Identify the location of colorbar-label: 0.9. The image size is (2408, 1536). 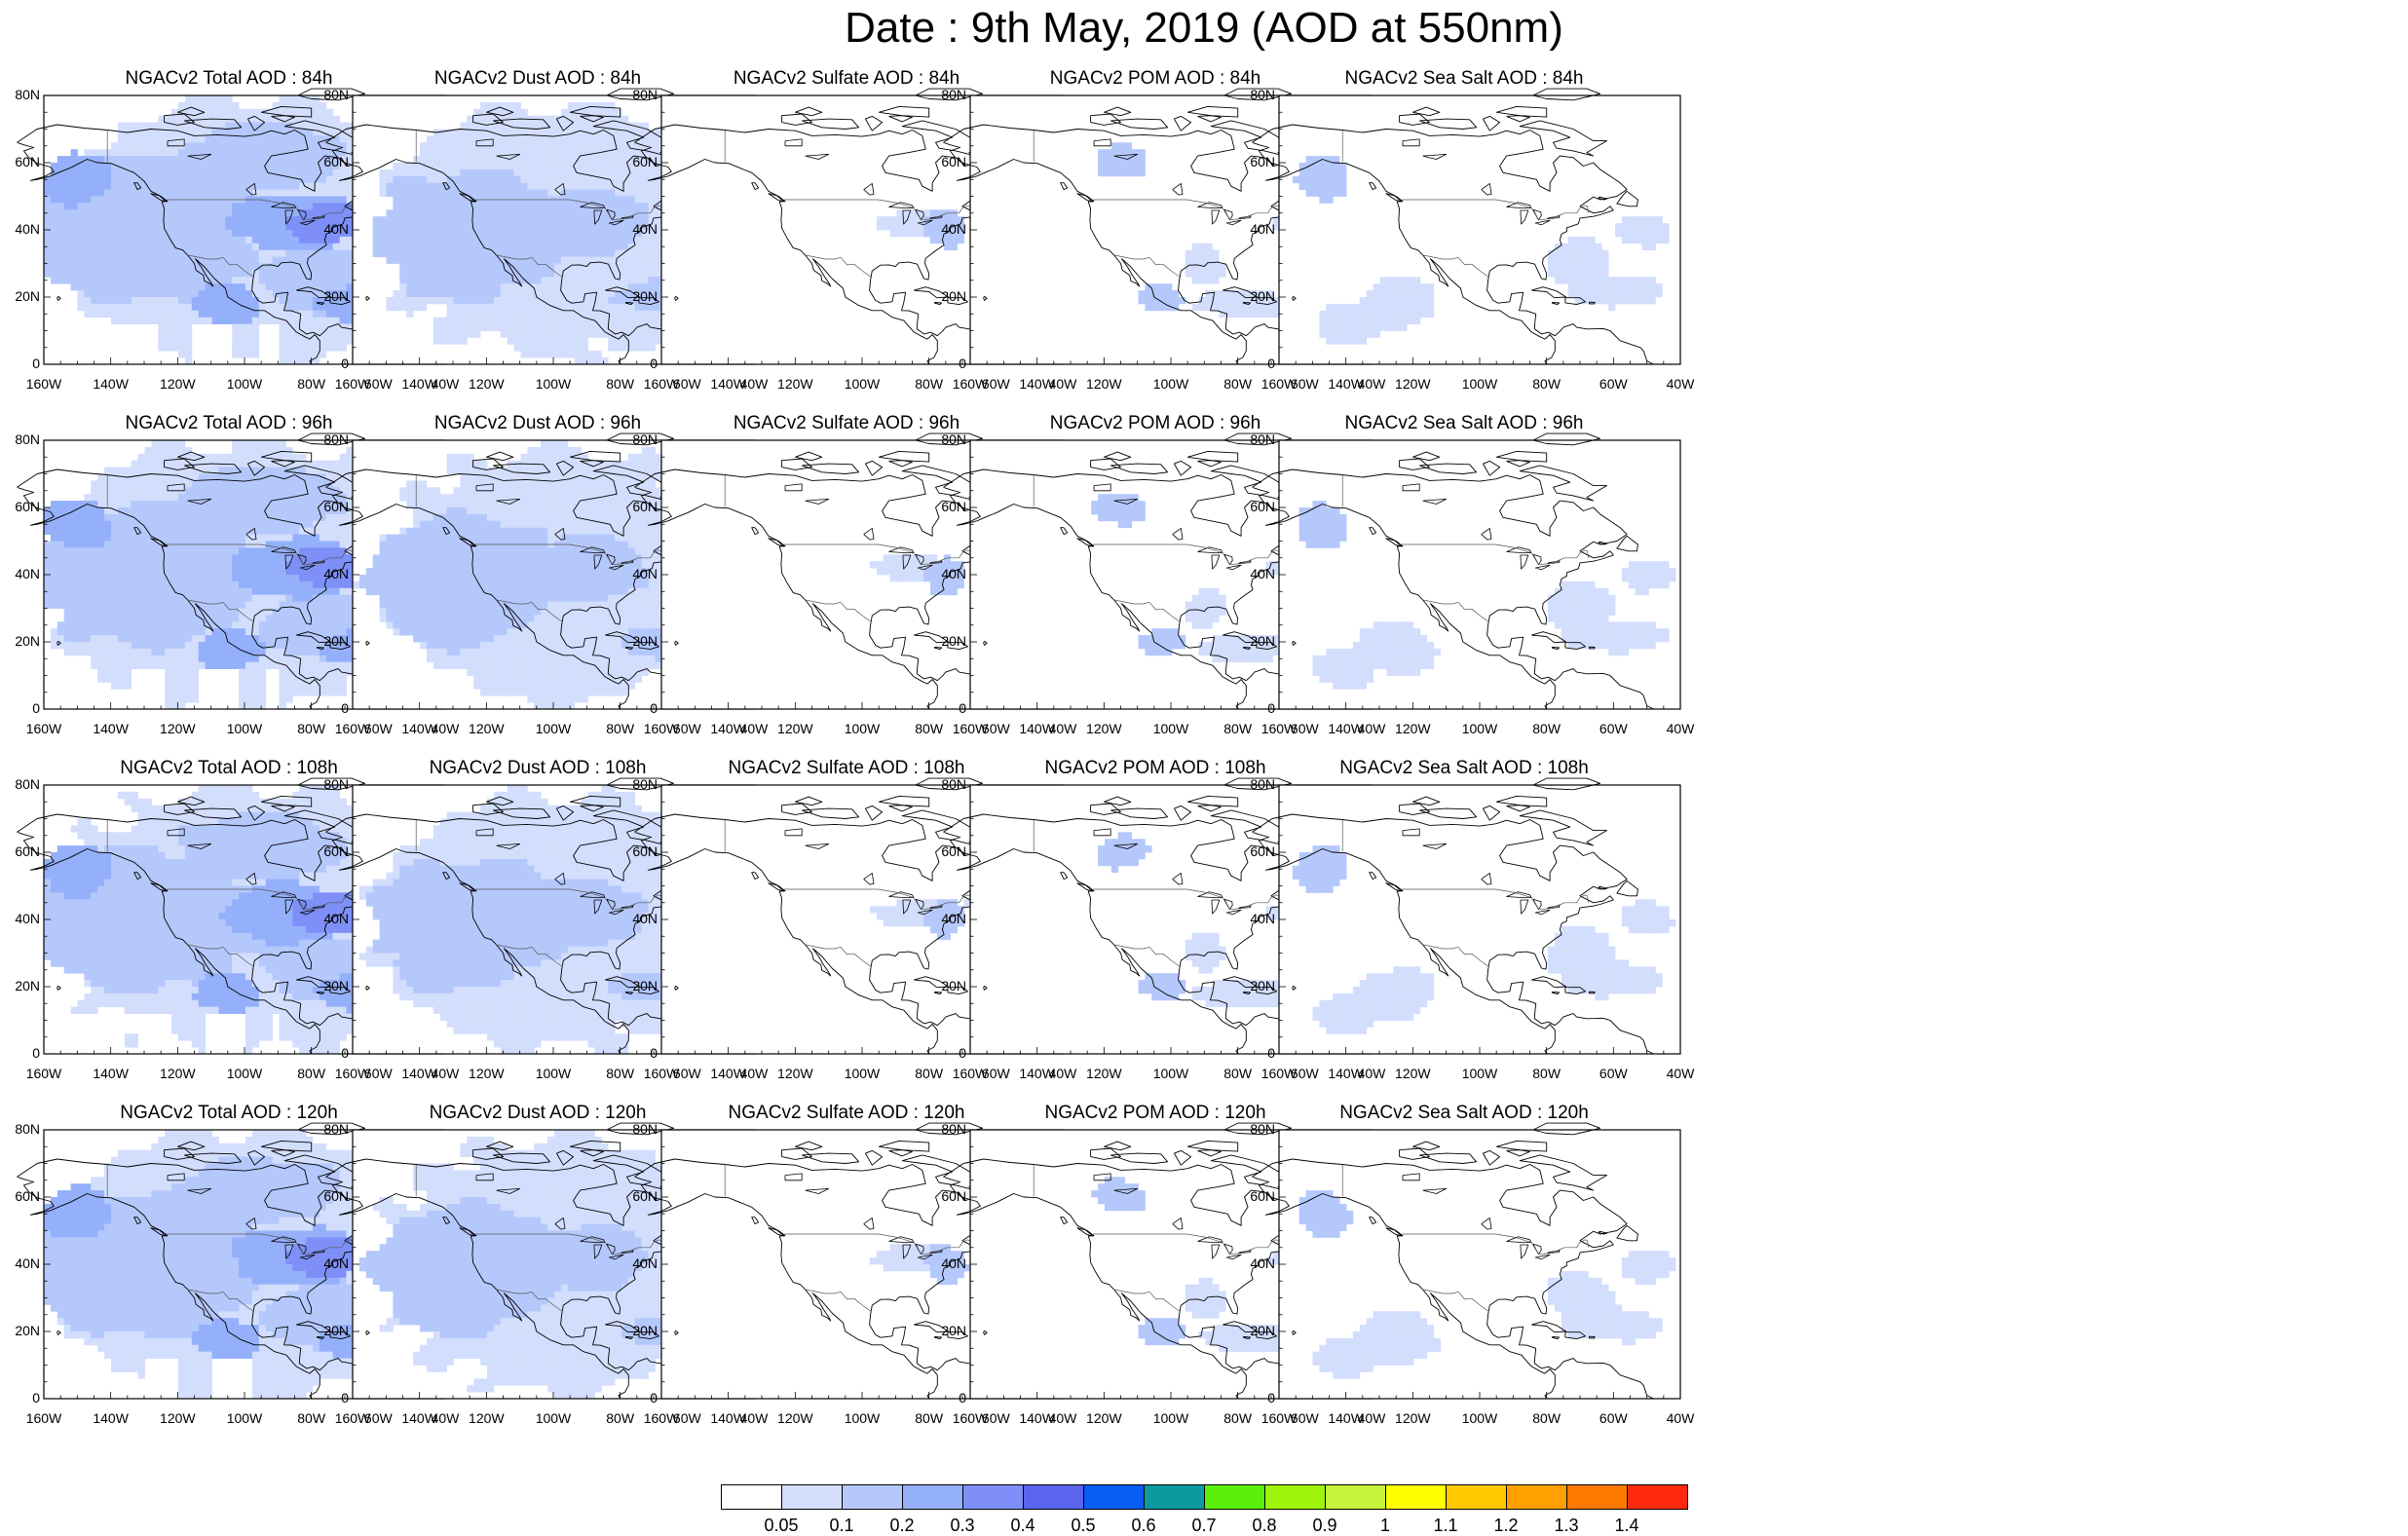
(1325, 1526).